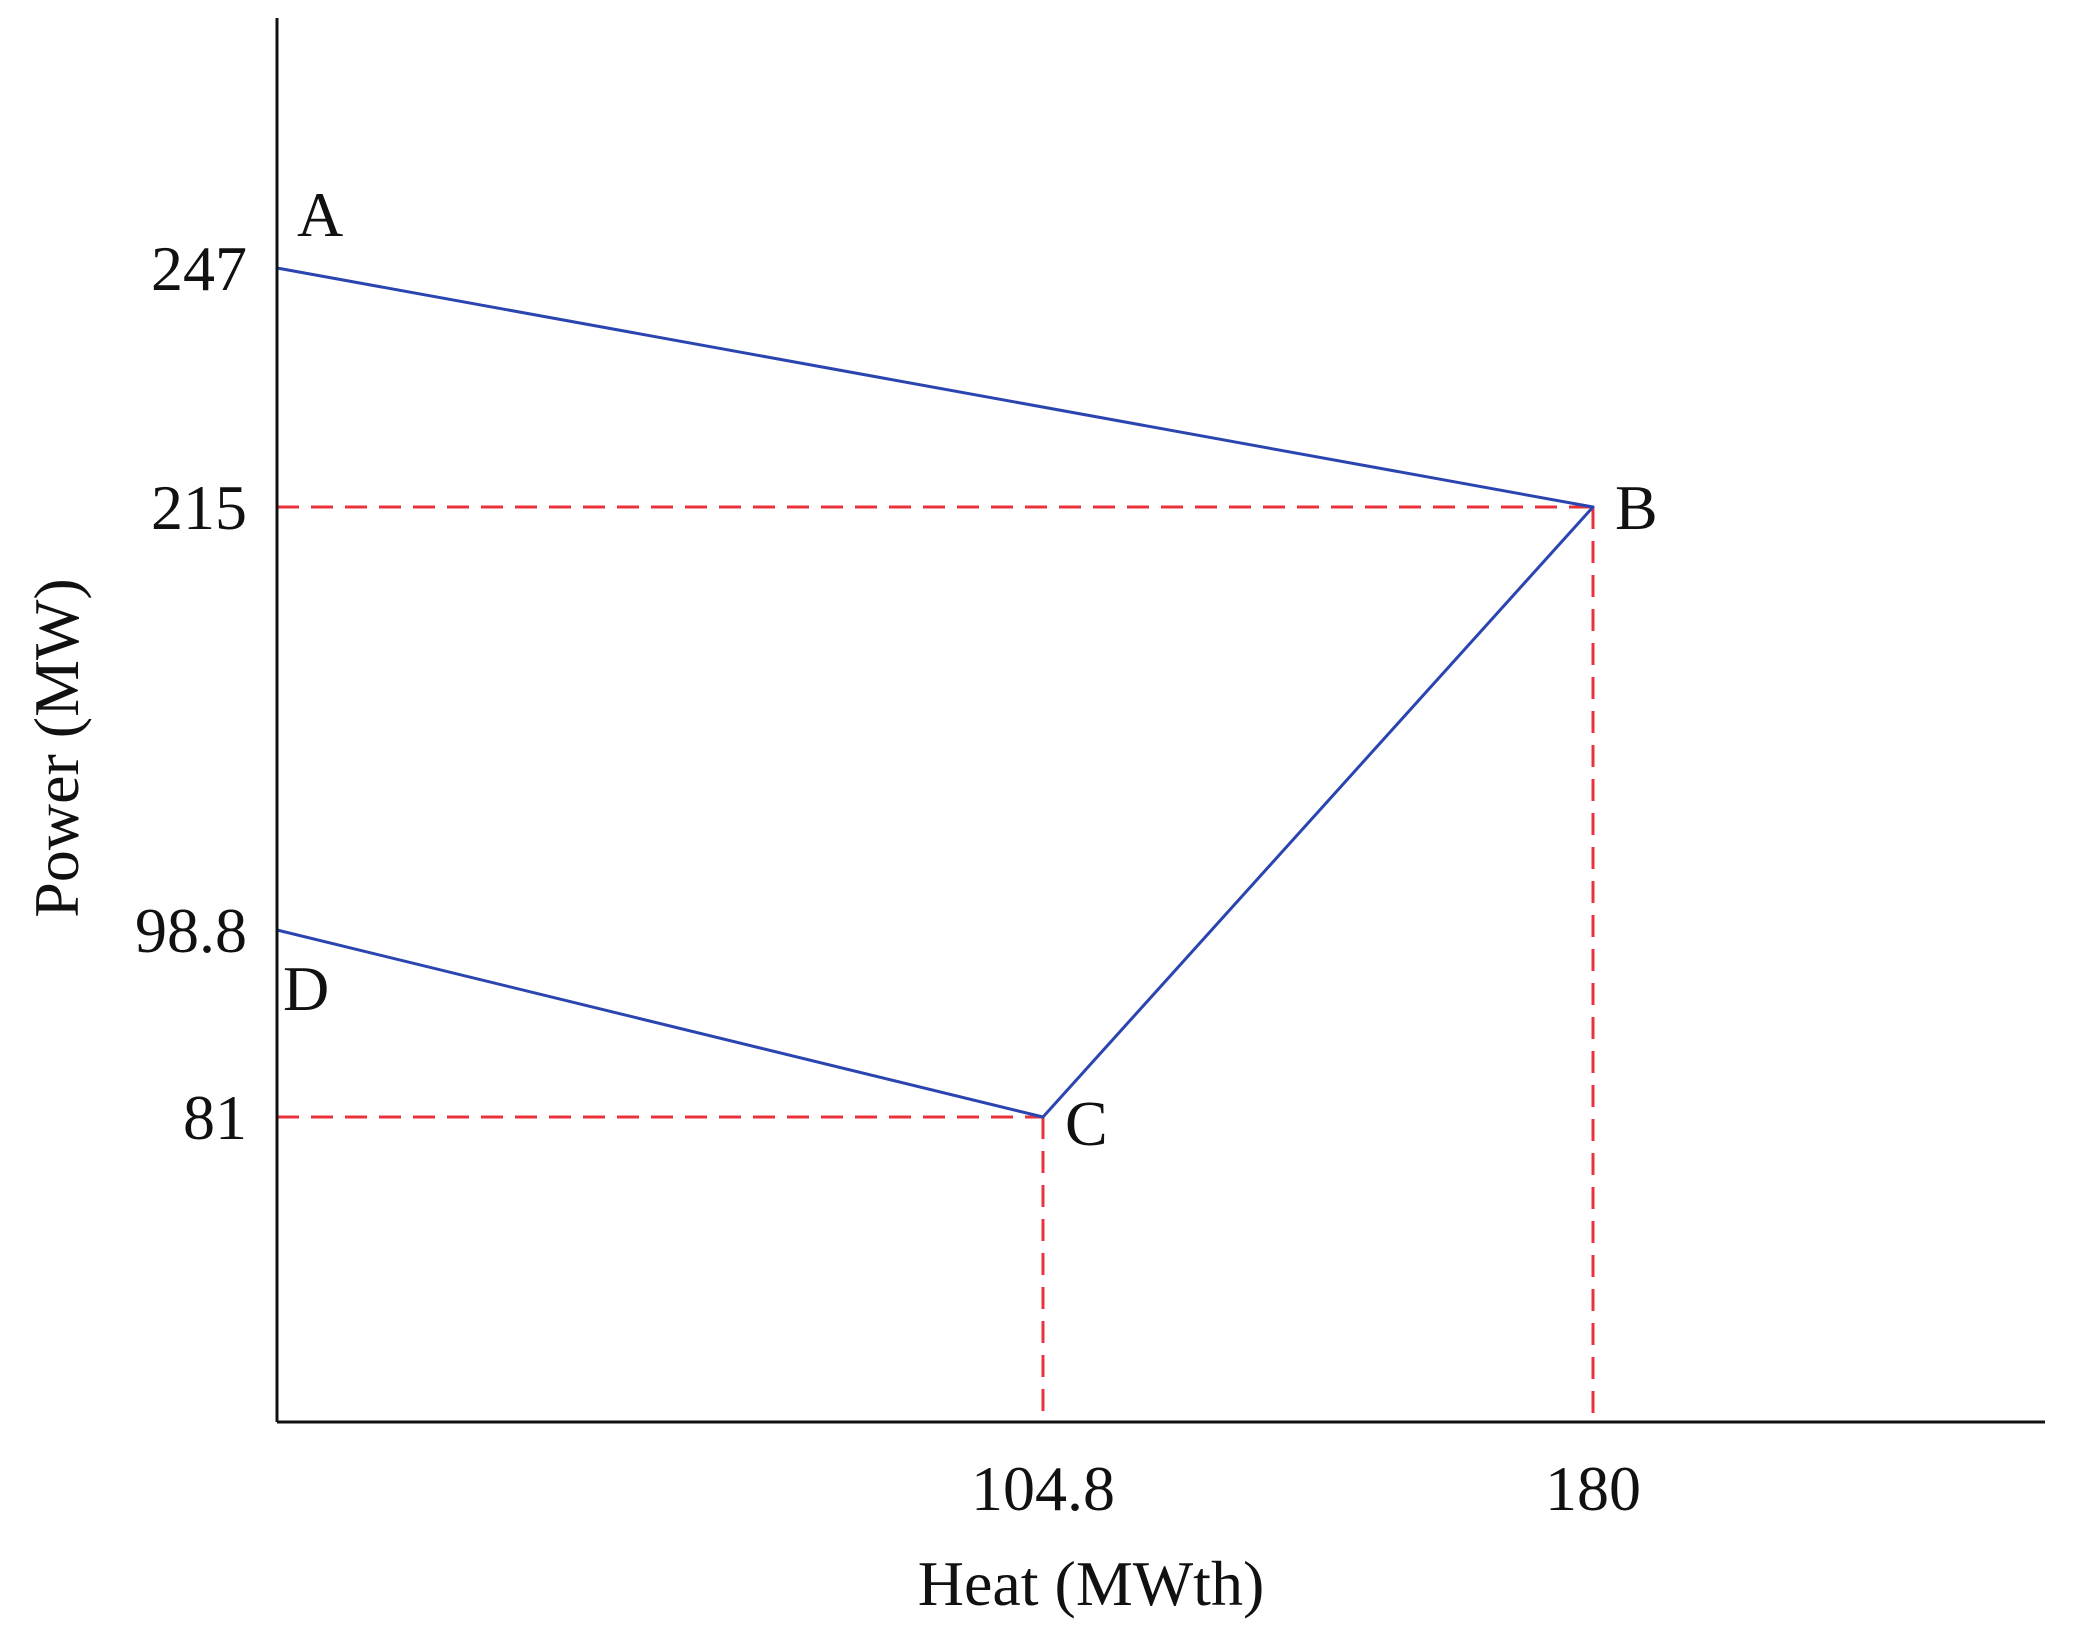 This screenshot has height=1644, width=2080. What do you see at coordinates (191, 930) in the screenshot?
I see `y-tick-label: 98.8` at bounding box center [191, 930].